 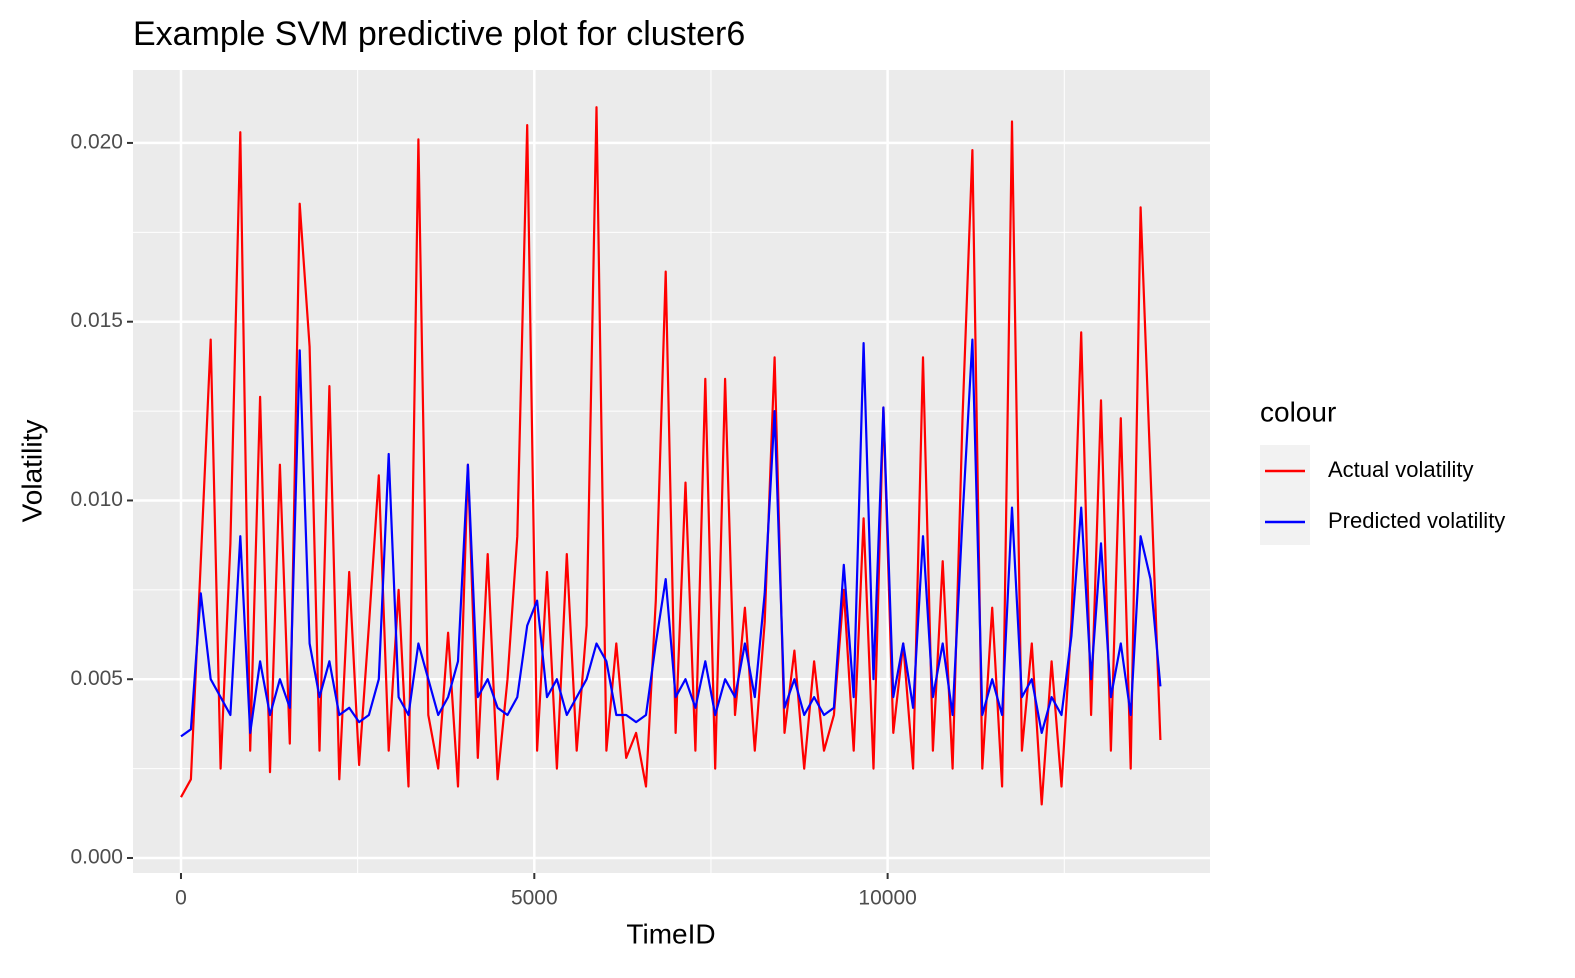 I want to click on y-tick-label: 0.015, so click(x=96, y=320).